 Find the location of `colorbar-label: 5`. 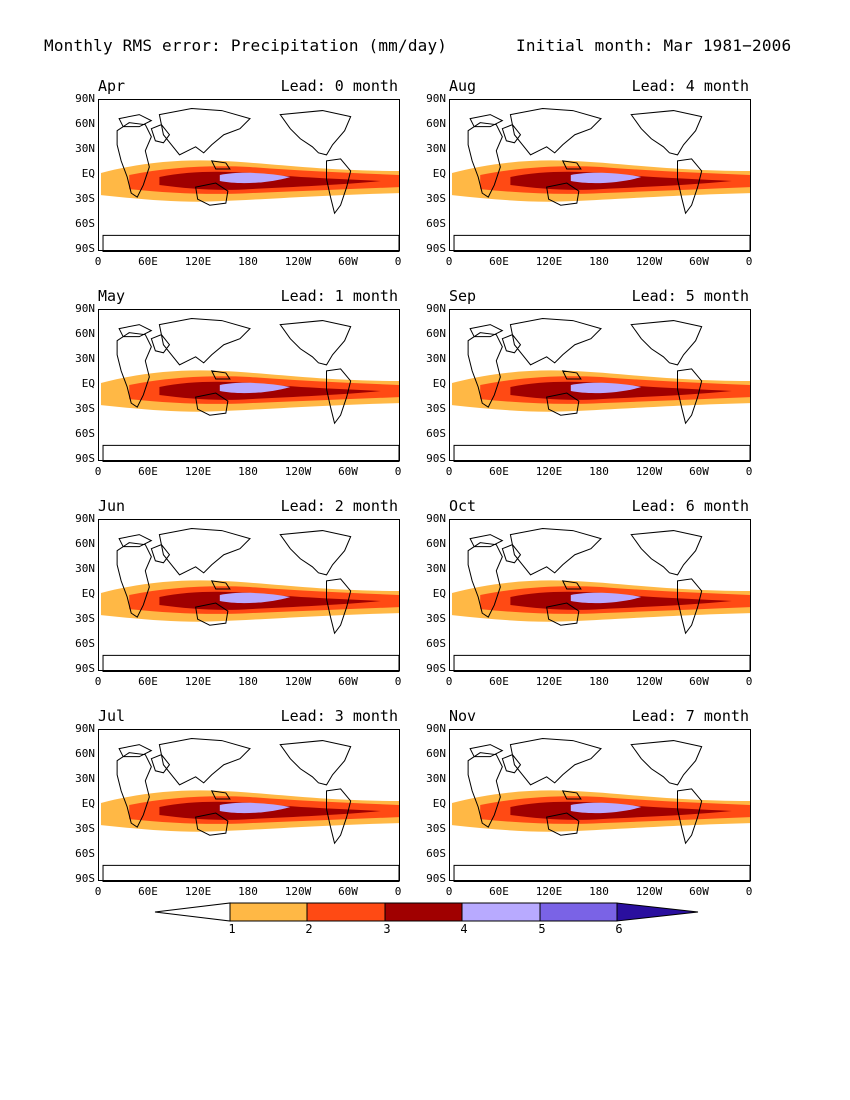

colorbar-label: 5 is located at coordinates (542, 929).